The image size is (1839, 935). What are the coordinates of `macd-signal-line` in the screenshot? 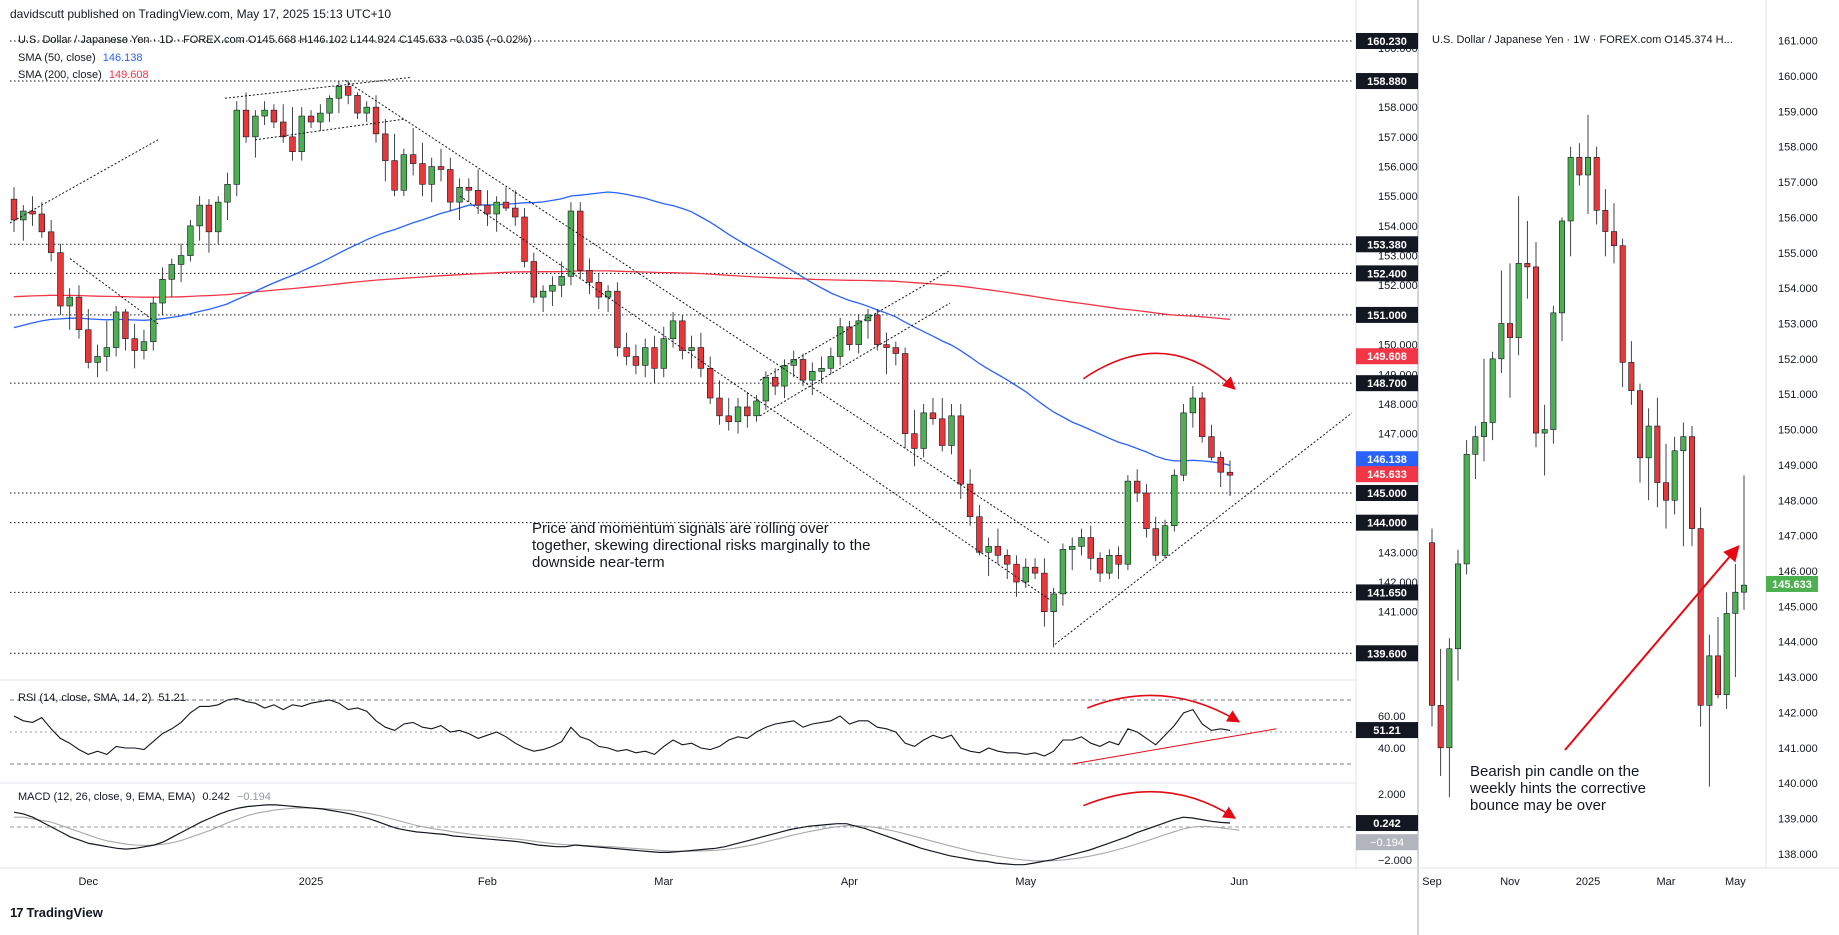 It's located at (627, 834).